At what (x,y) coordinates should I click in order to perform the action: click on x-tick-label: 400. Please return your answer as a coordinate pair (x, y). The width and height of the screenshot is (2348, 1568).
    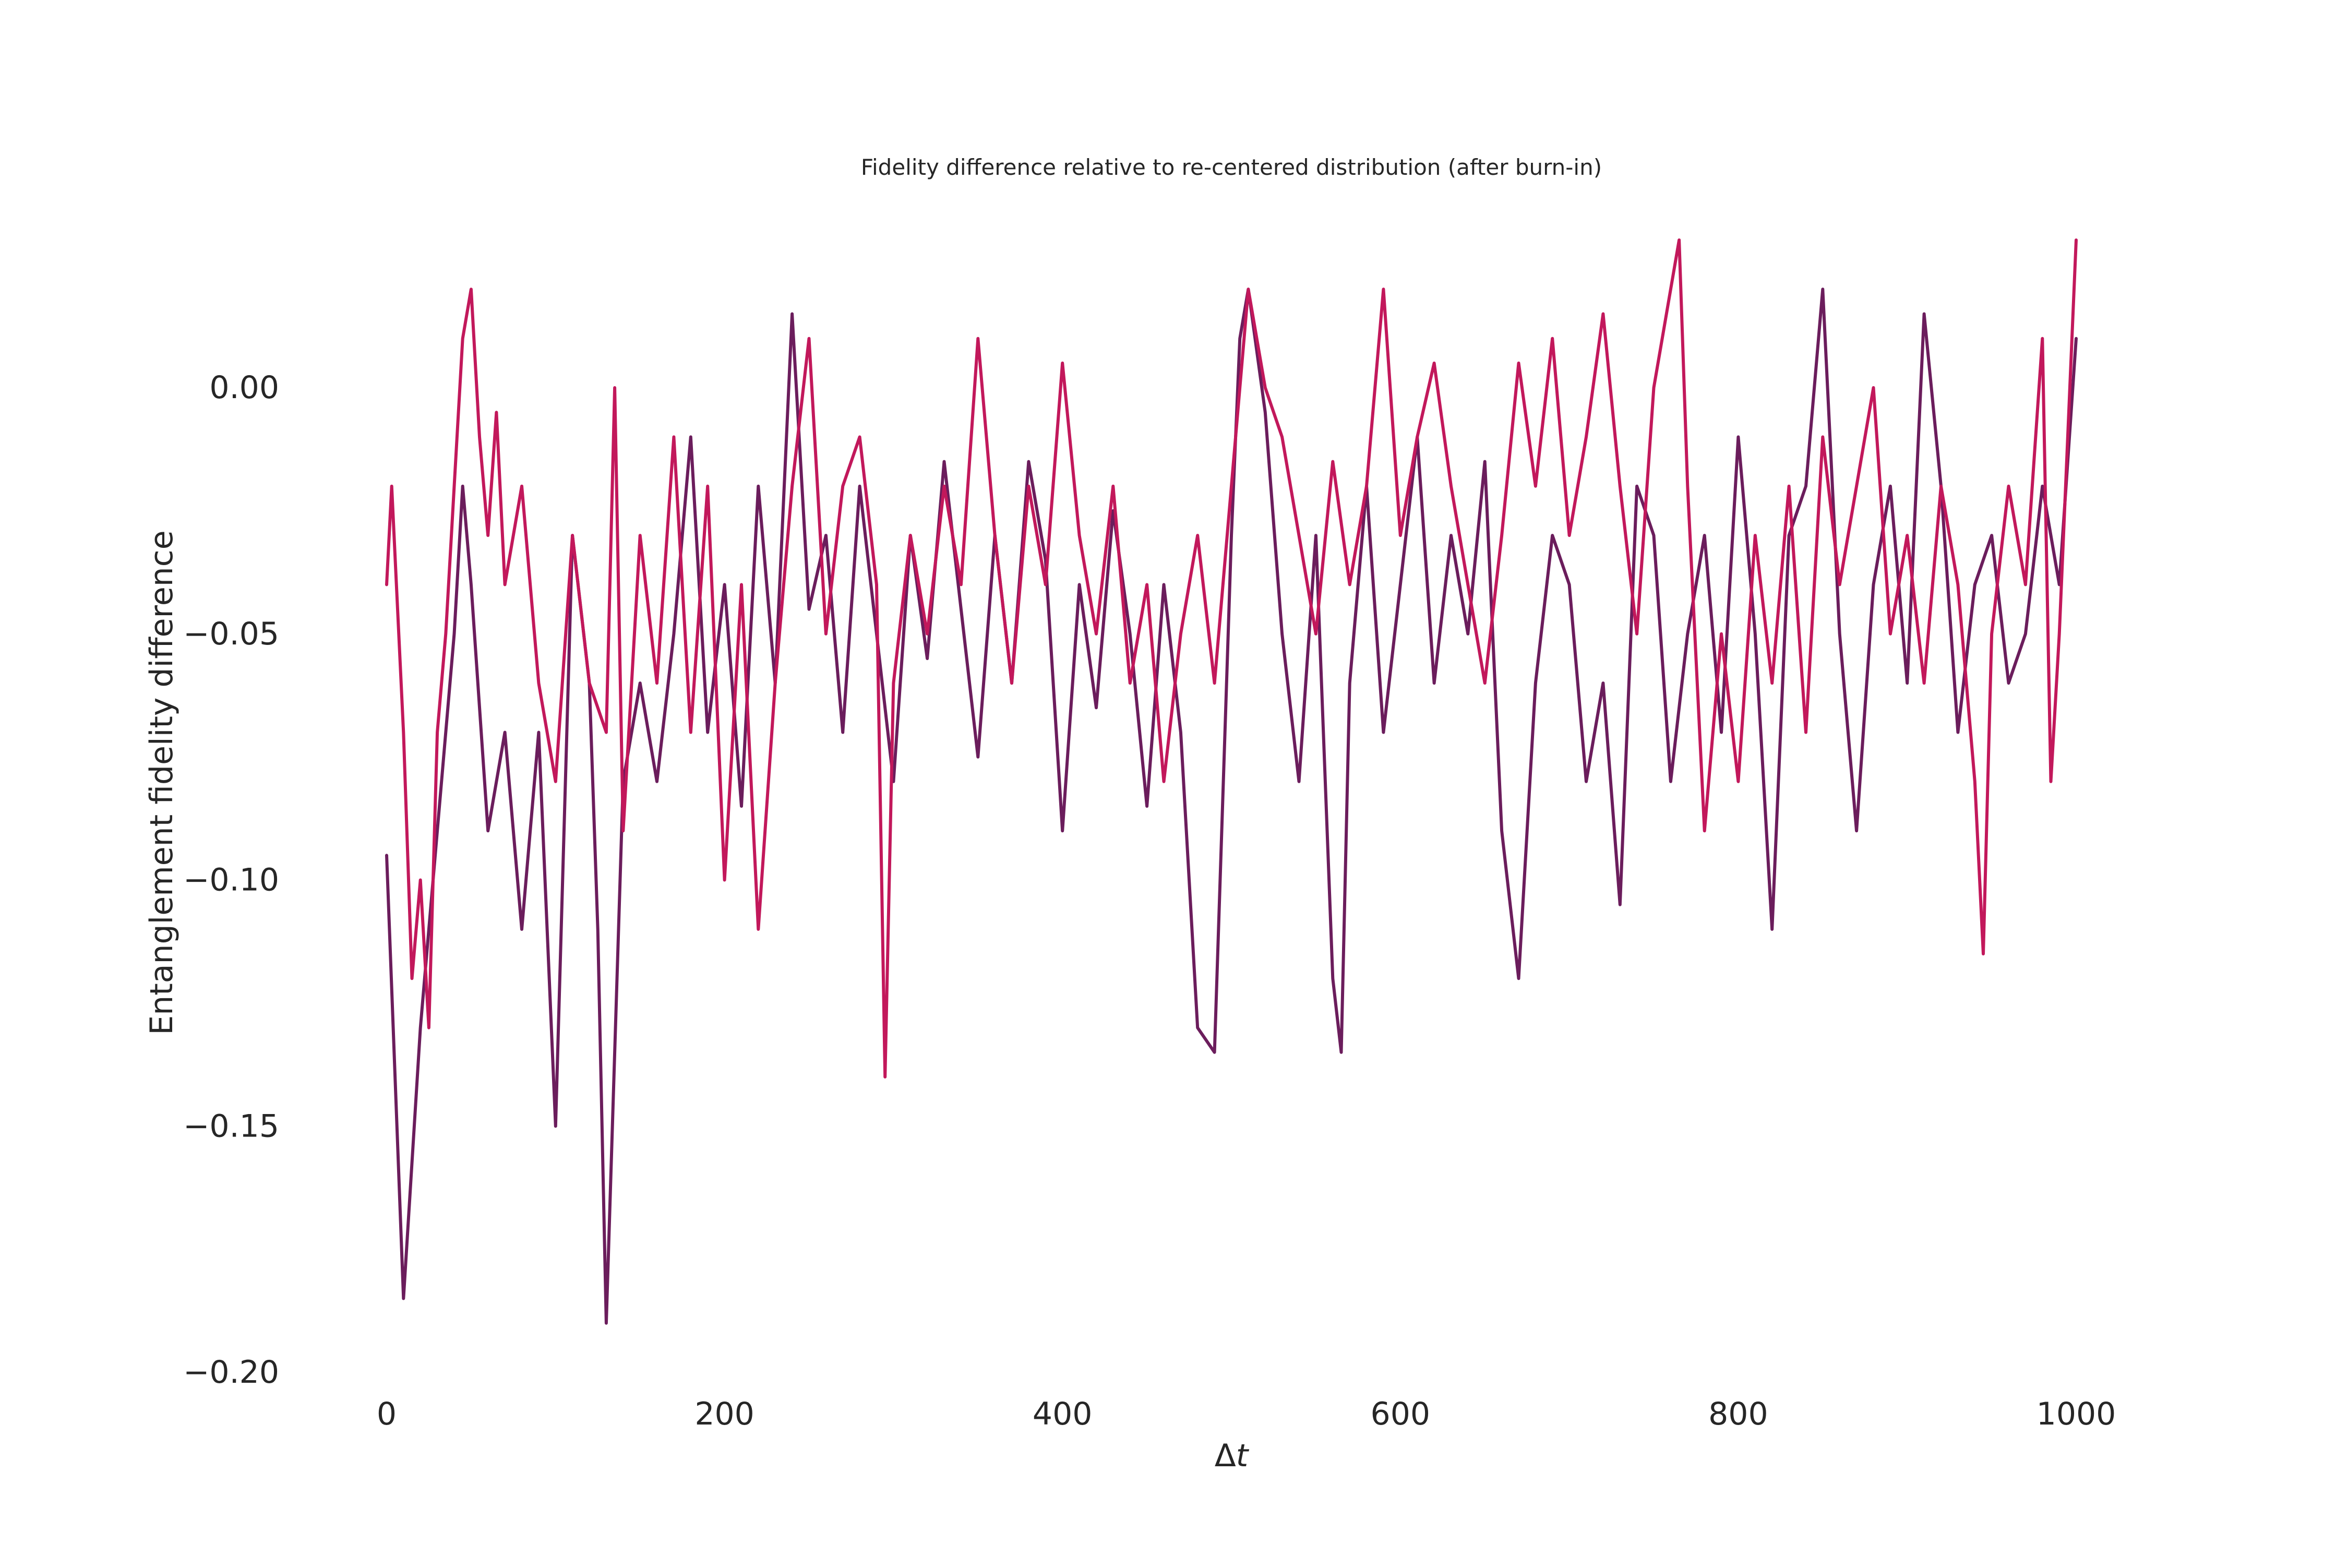
    Looking at the image, I should click on (1063, 1414).